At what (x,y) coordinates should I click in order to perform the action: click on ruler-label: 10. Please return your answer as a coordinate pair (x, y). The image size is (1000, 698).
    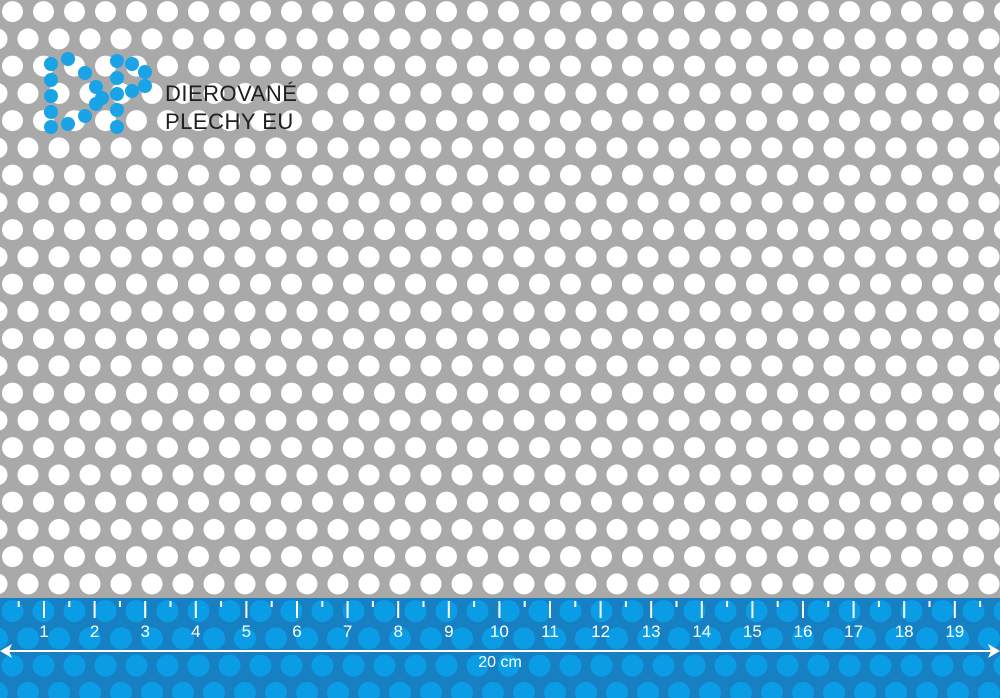
    Looking at the image, I should click on (499, 631).